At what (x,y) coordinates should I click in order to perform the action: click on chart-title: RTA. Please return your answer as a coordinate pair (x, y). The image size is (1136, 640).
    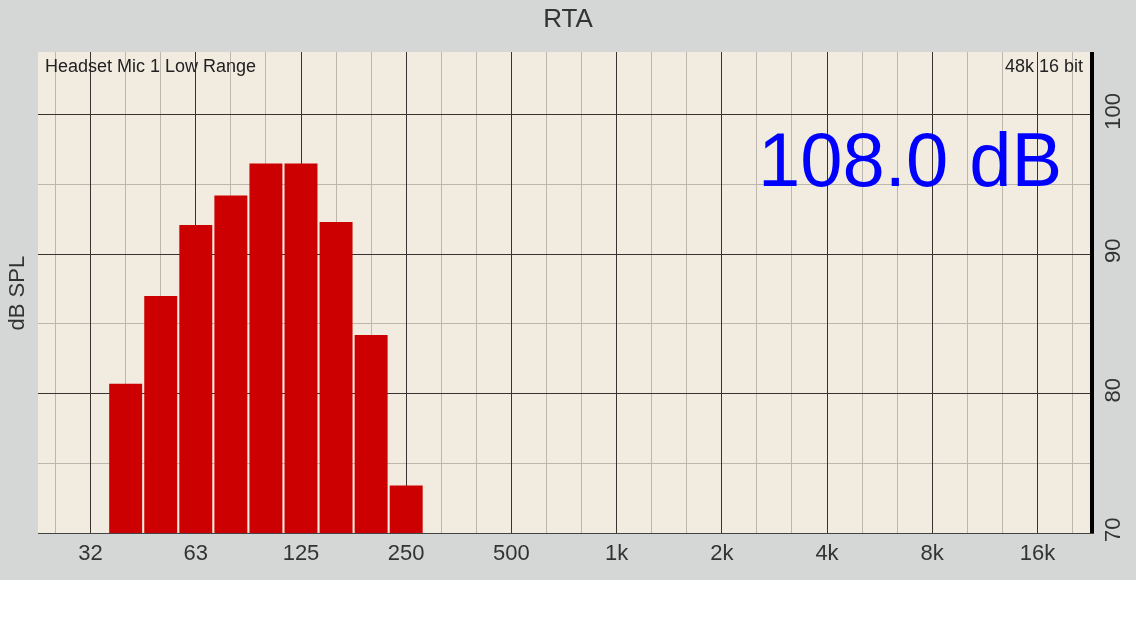
    Looking at the image, I should click on (568, 17).